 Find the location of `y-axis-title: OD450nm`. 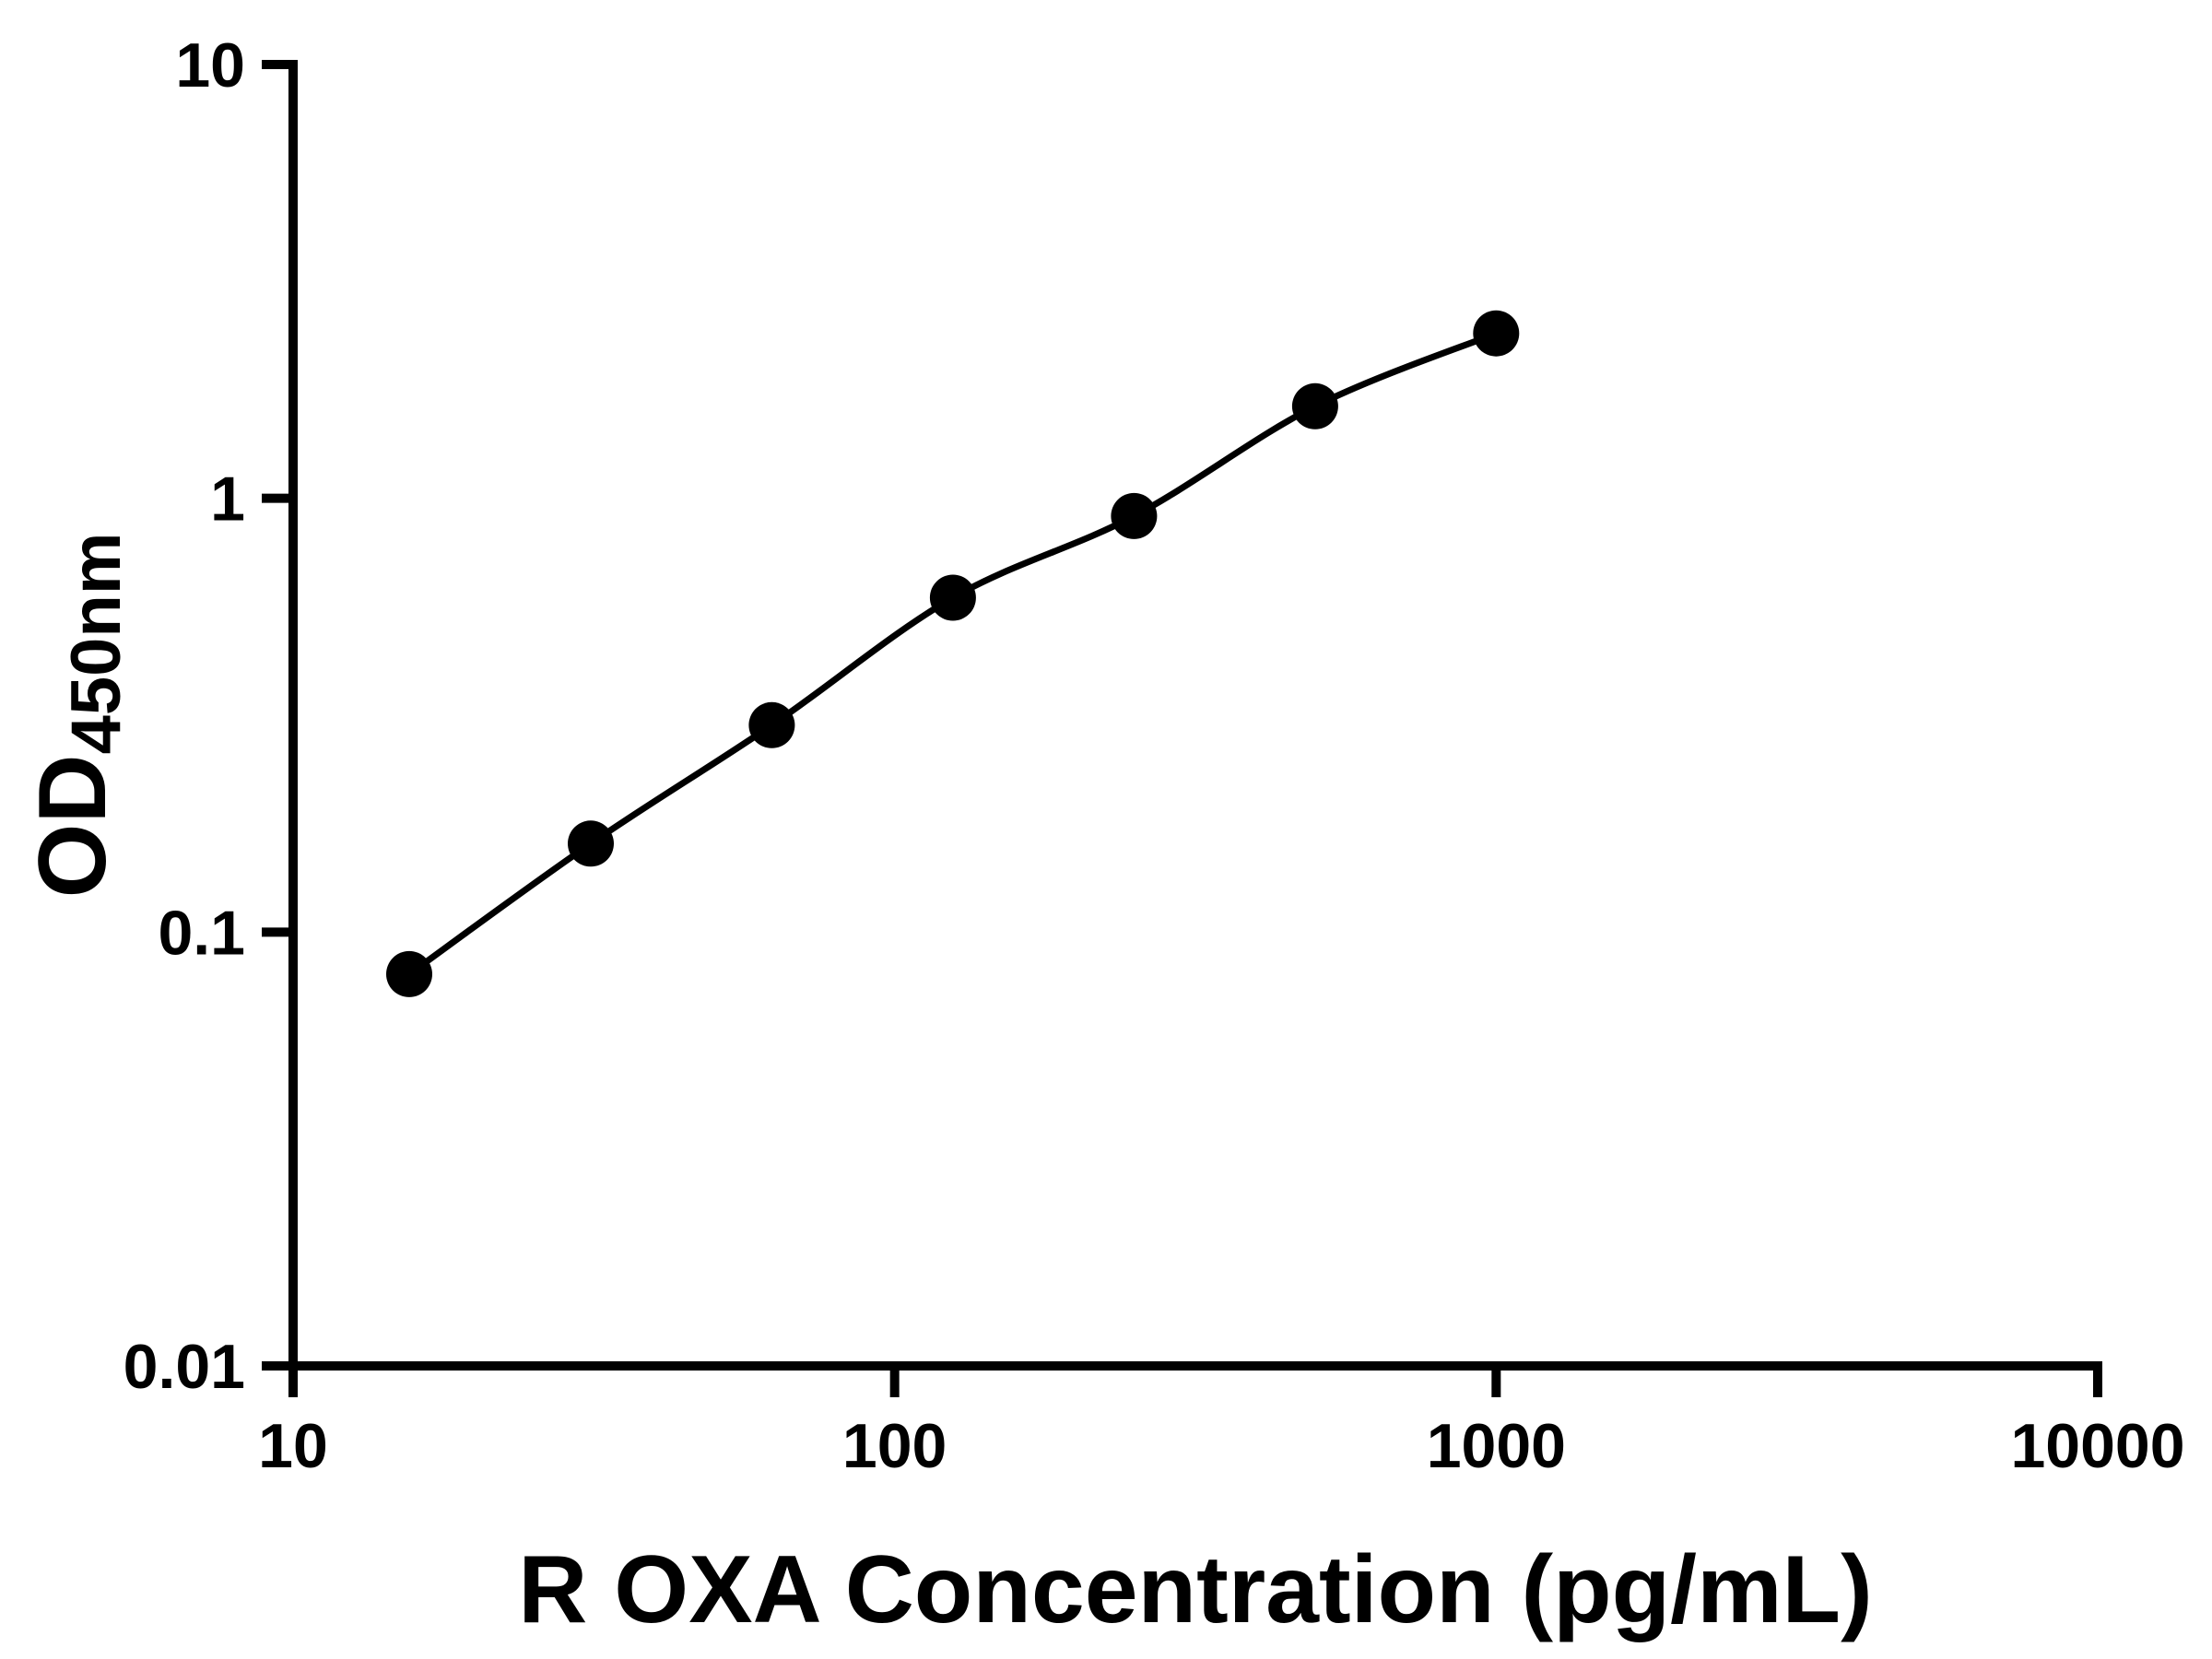

y-axis-title: OD450nm is located at coordinates (77, 715).